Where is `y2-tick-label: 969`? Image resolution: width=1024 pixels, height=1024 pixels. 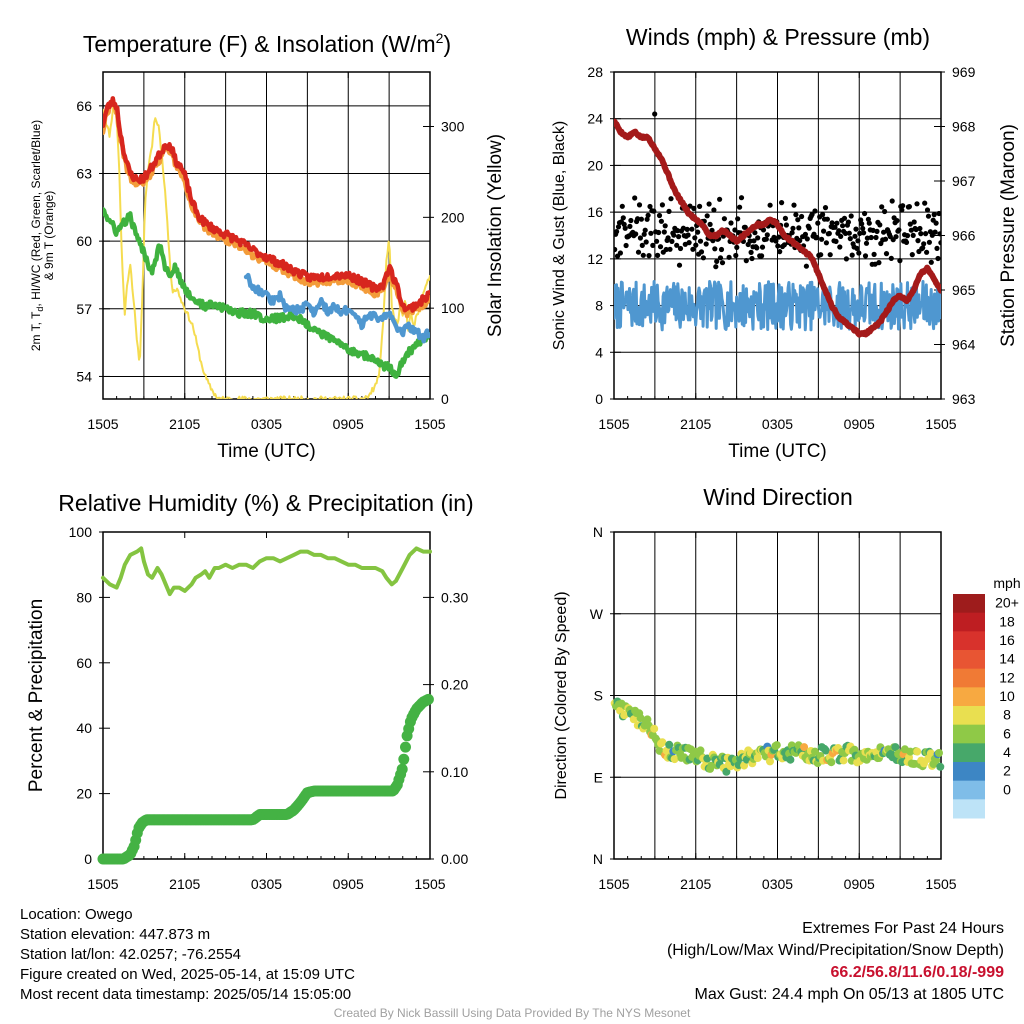 y2-tick-label: 969 is located at coordinates (964, 72).